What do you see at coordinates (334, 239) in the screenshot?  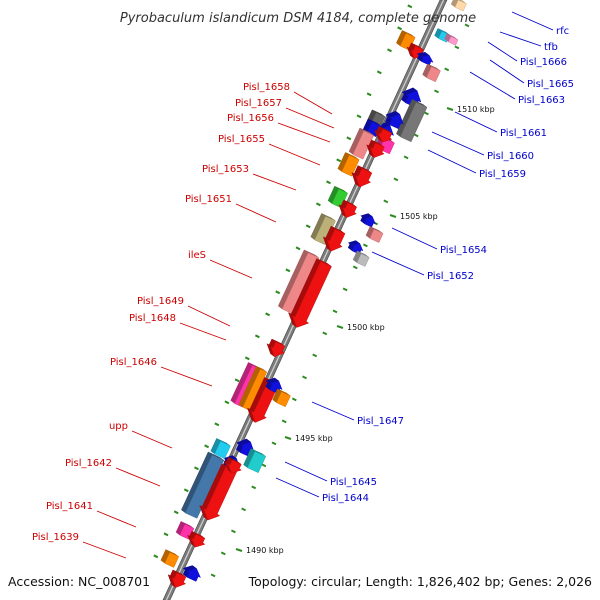 I see `gene-ileS-red` at bounding box center [334, 239].